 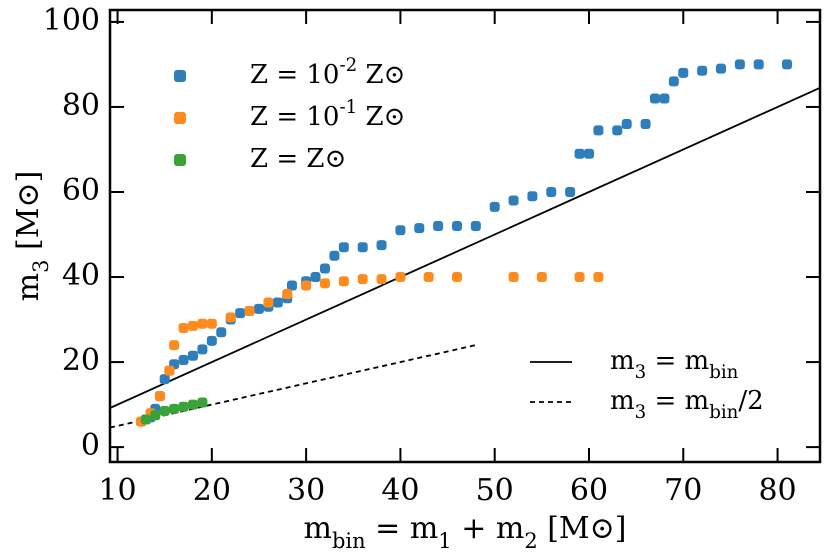 I want to click on text-part: /2, so click(x=750, y=401).